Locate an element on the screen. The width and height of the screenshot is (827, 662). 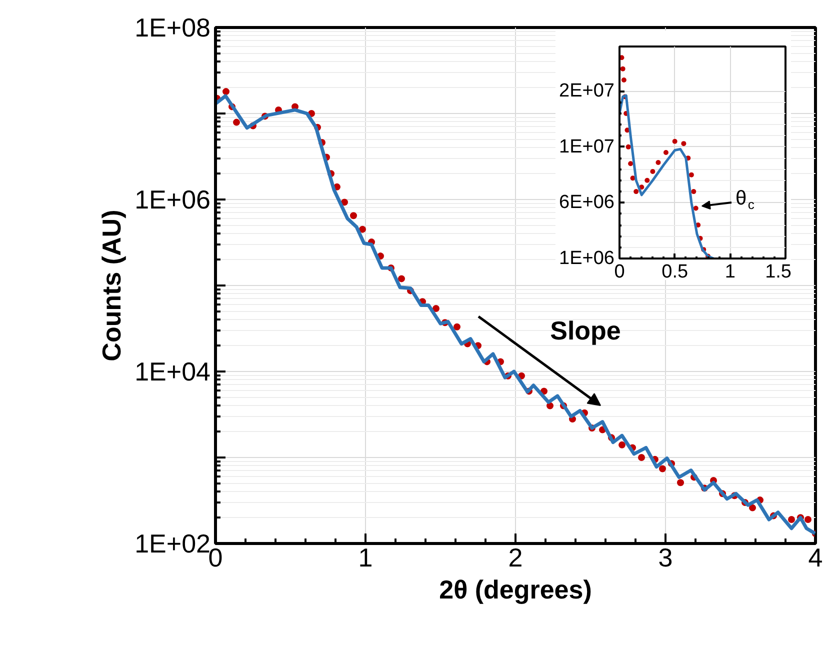
annotation: Slope is located at coordinates (585, 331).